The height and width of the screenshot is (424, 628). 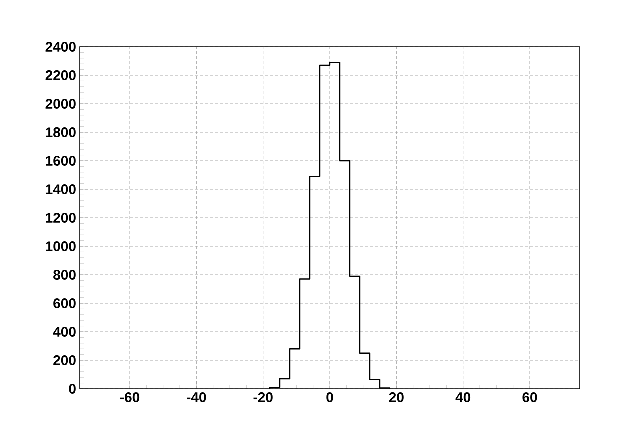 I want to click on y-tick-label: 0, so click(x=72, y=389).